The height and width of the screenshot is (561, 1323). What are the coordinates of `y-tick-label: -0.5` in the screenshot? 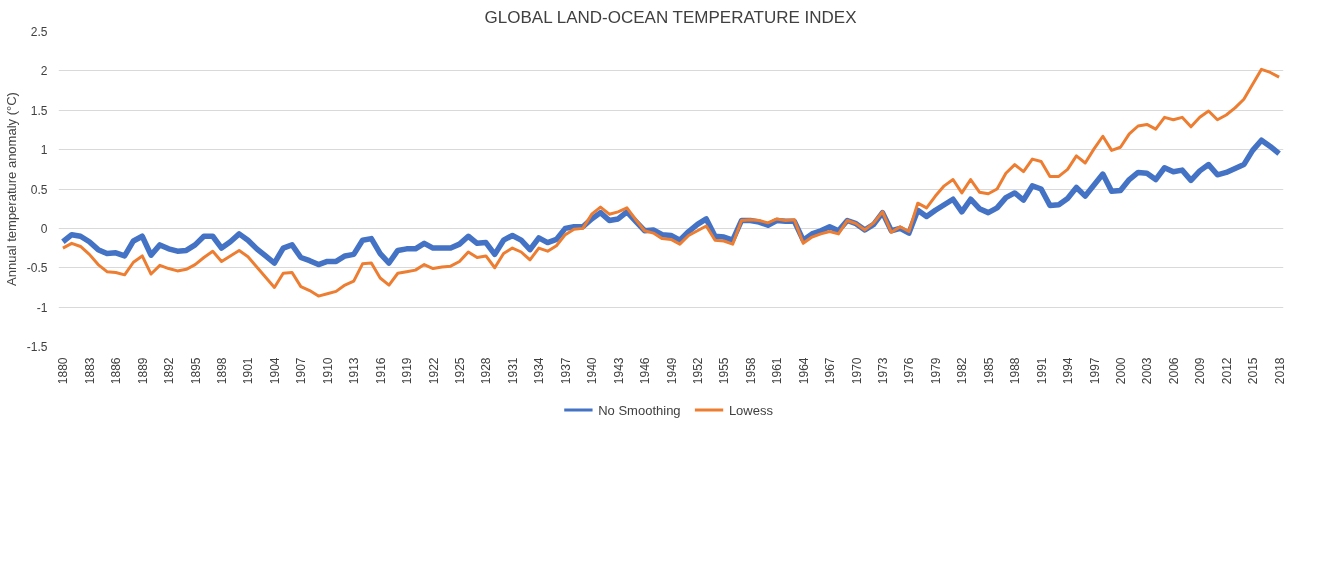 It's located at (37, 268).